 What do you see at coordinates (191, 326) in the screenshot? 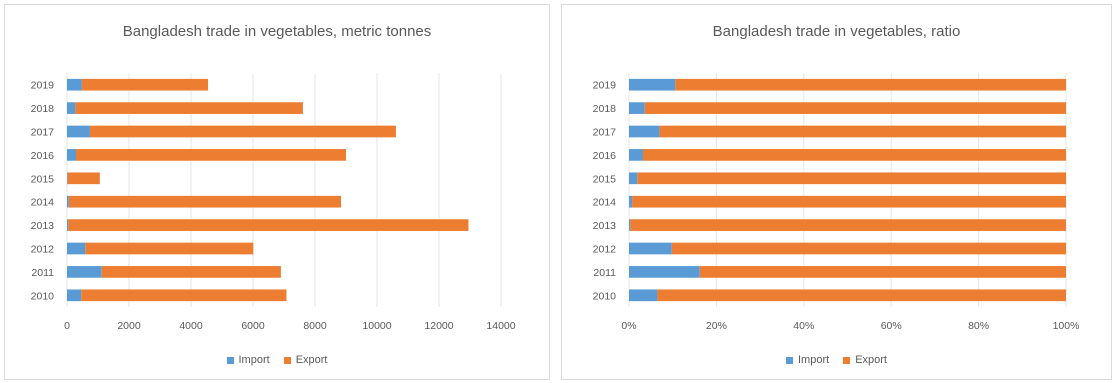
I see `x-tick-label: 4000` at bounding box center [191, 326].